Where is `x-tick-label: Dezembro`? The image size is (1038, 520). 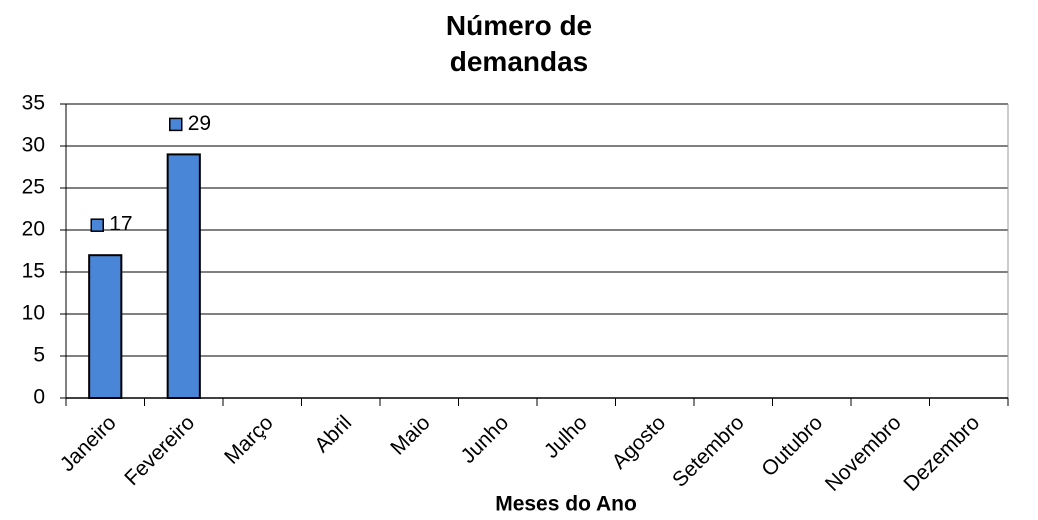
x-tick-label: Dezembro is located at coordinates (941, 453).